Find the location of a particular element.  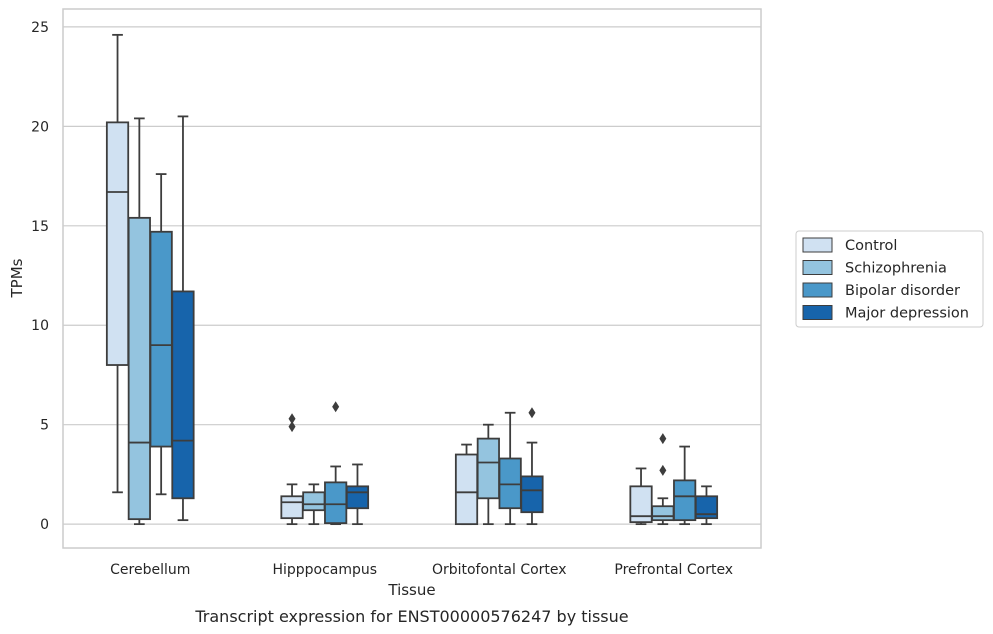

legend-frame is located at coordinates (889, 279).